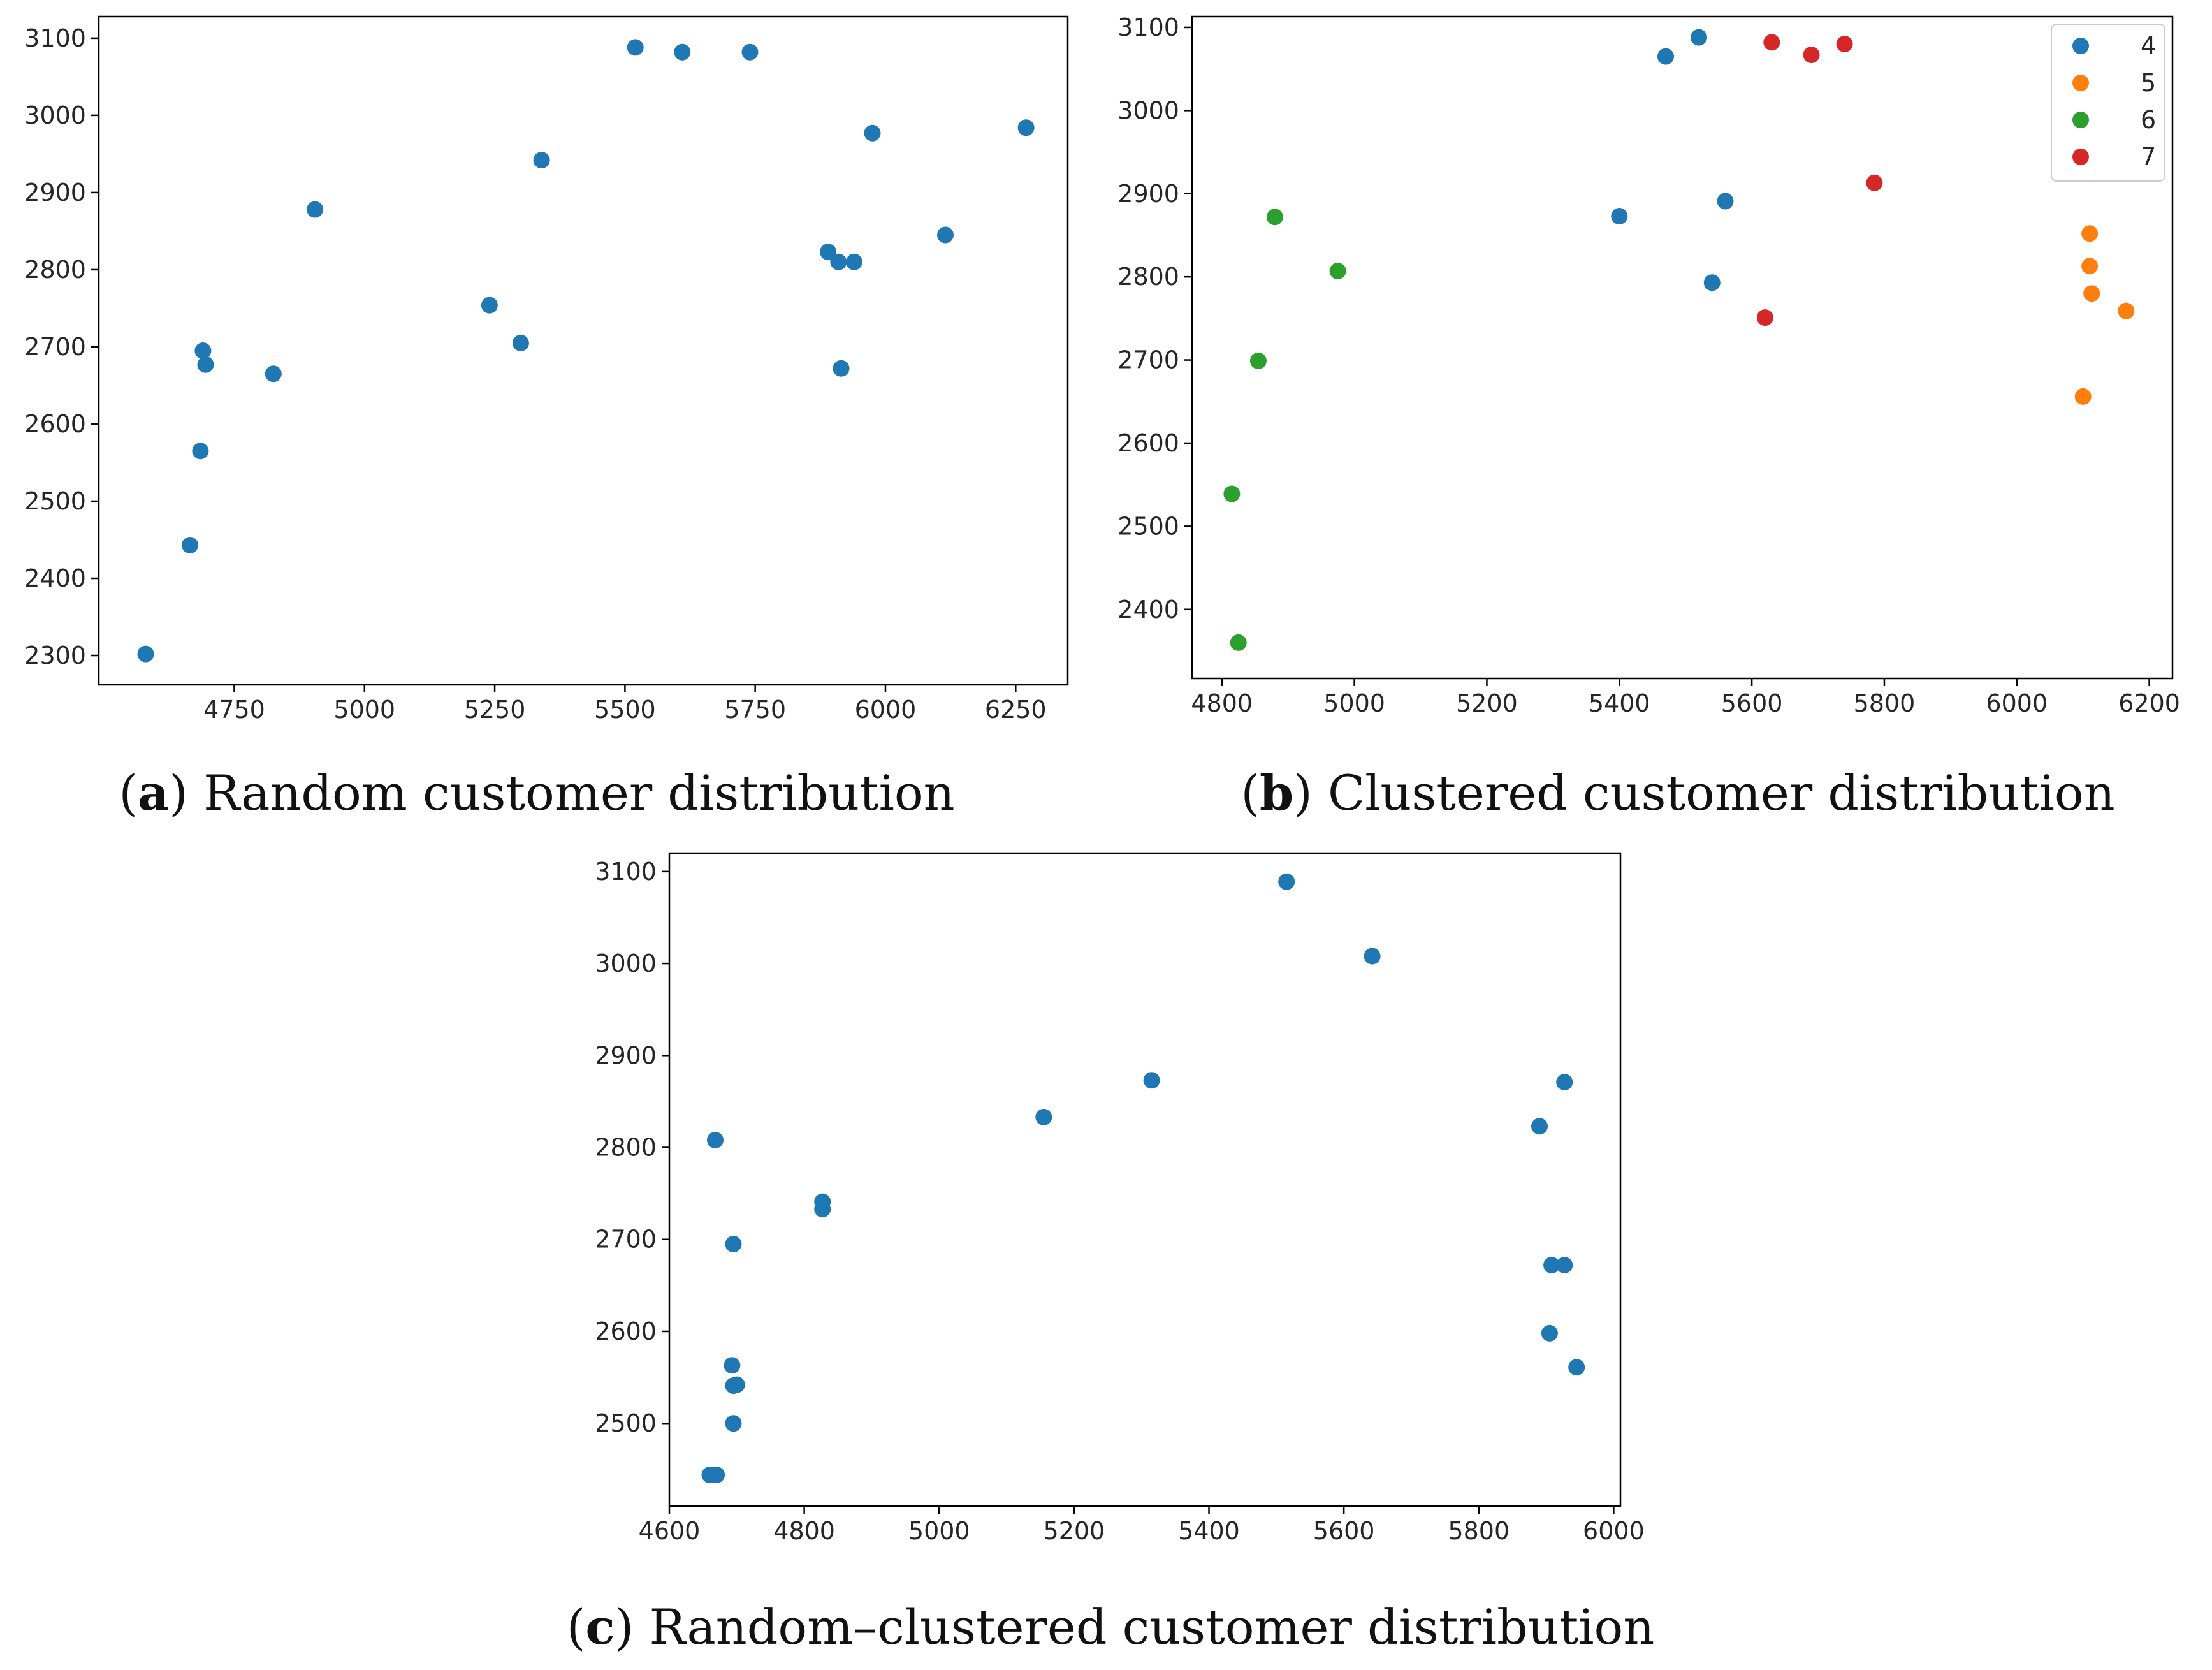 The image size is (2212, 1670). Describe the element at coordinates (2148, 157) in the screenshot. I see `panel-b-legend-label-7: 7` at that location.